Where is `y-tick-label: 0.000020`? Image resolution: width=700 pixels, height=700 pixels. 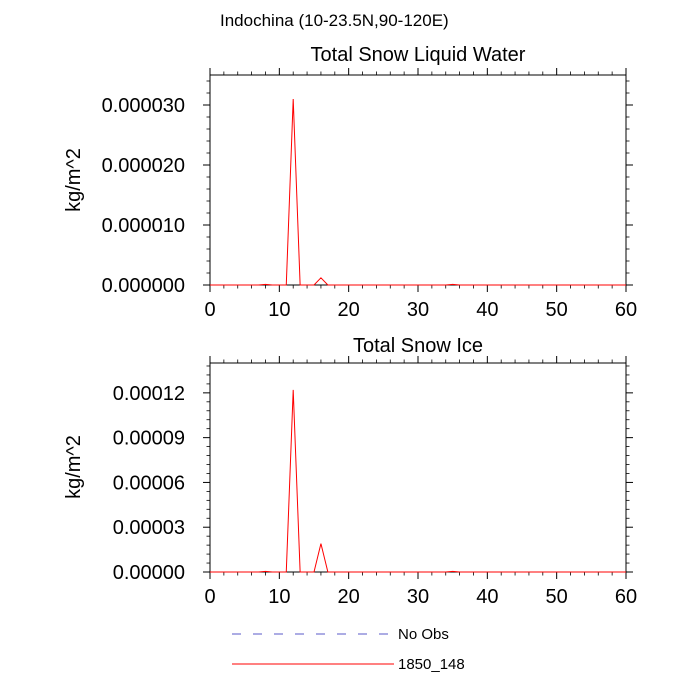 y-tick-label: 0.000020 is located at coordinates (143, 166).